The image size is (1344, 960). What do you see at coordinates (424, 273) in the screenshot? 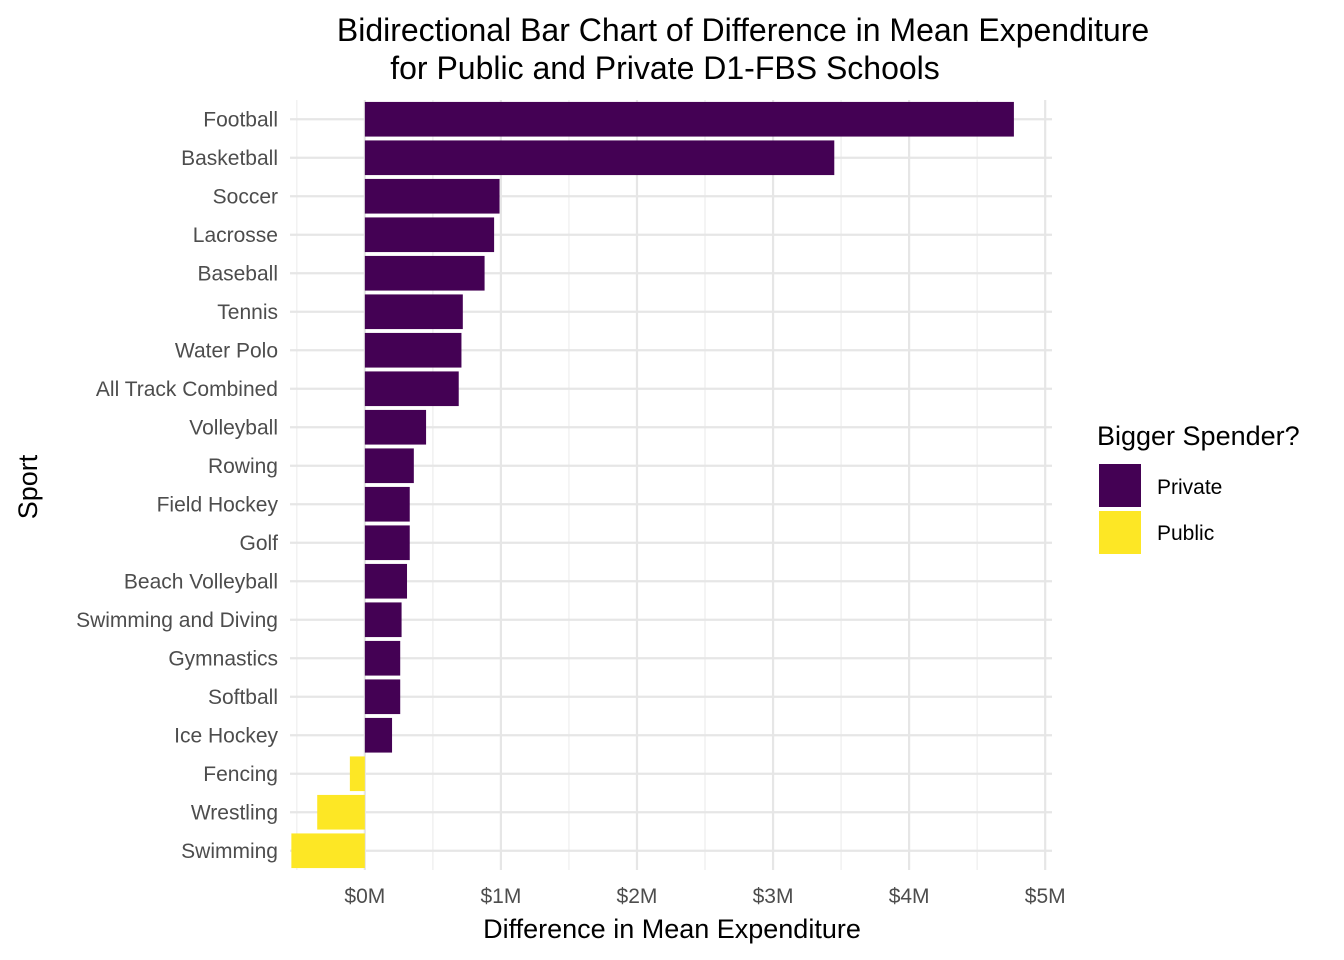
I see `bar-baseball` at bounding box center [424, 273].